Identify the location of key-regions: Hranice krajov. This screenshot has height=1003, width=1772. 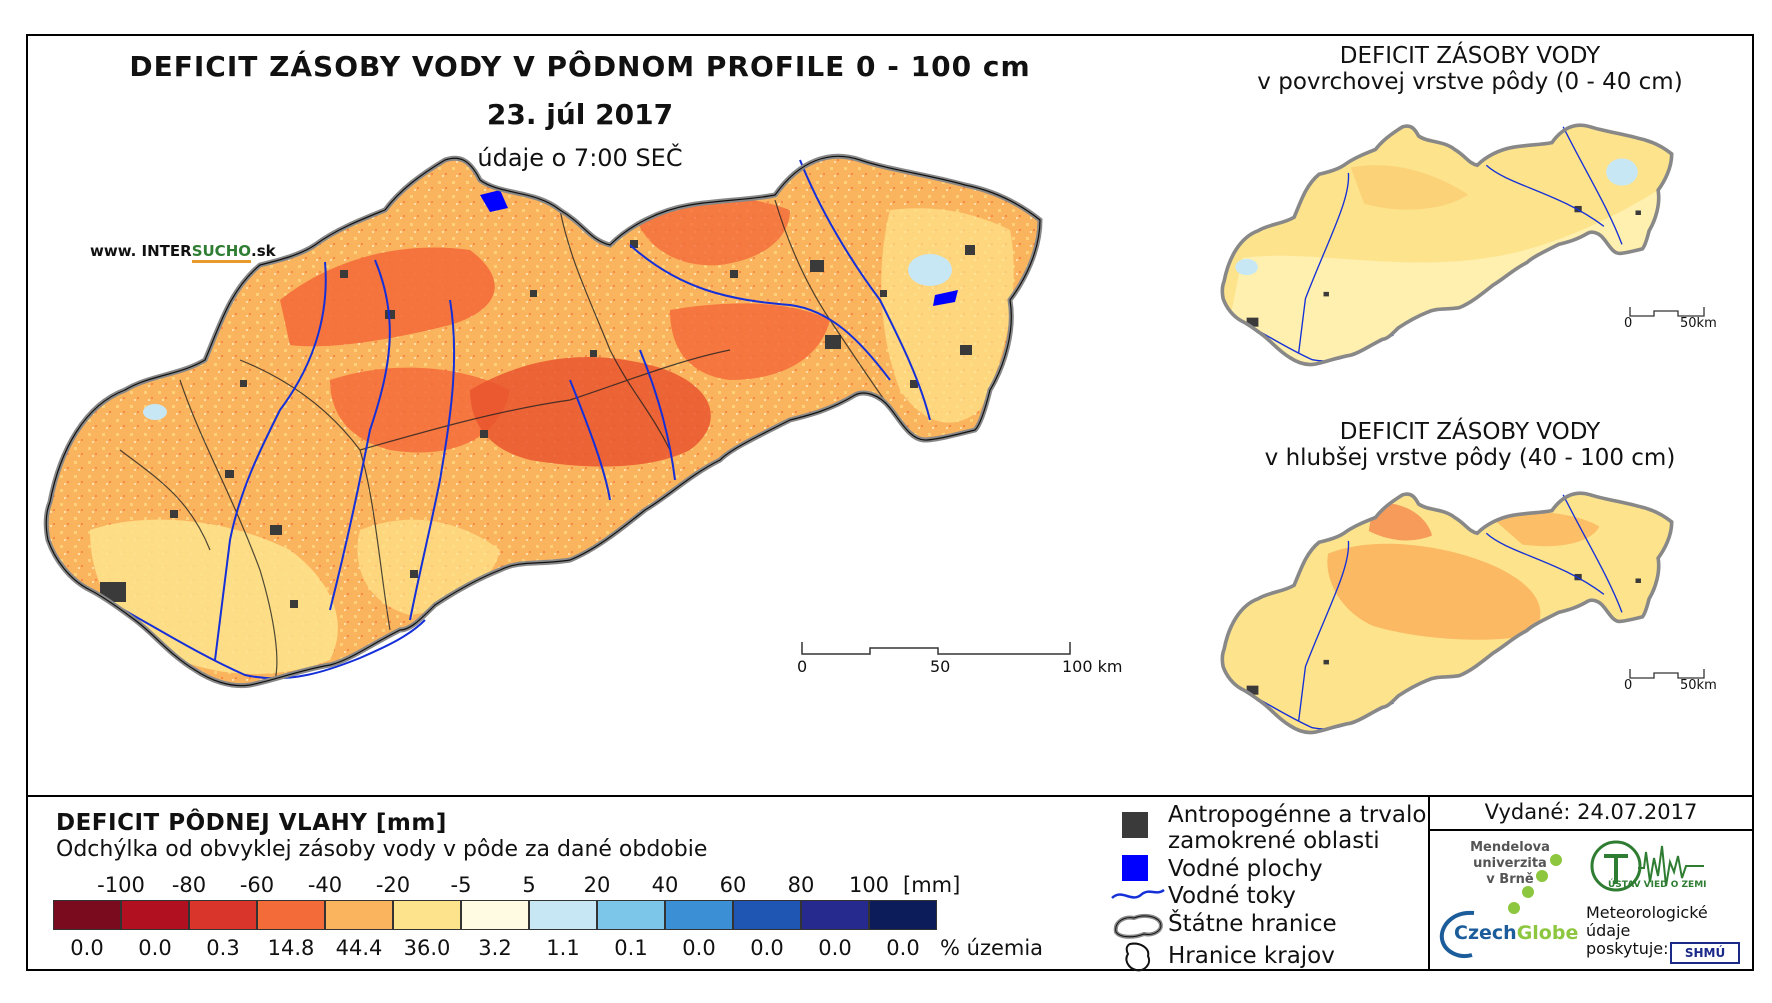
(1251, 956).